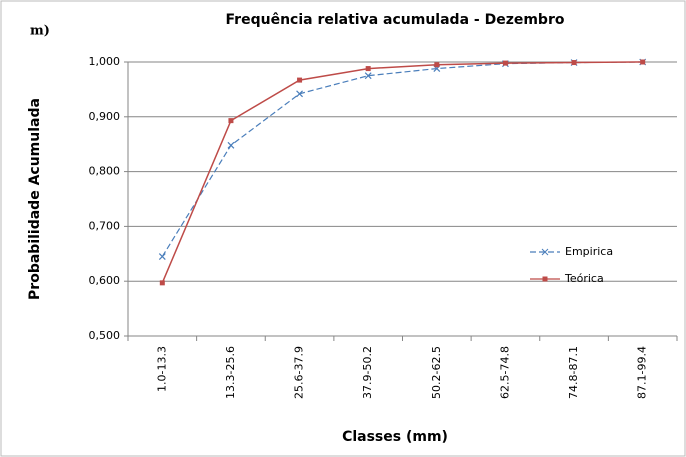  What do you see at coordinates (40, 31) in the screenshot?
I see `panel-label: m)` at bounding box center [40, 31].